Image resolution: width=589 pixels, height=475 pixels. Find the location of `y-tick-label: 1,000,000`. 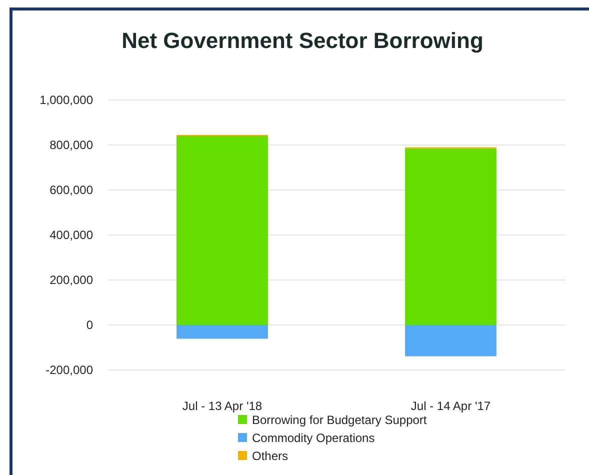

y-tick-label: 1,000,000 is located at coordinates (67, 100).